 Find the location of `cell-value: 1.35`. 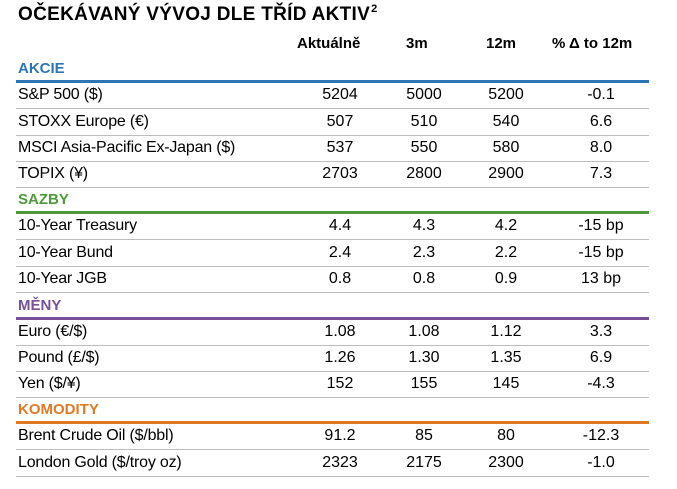

cell-value: 1.35 is located at coordinates (506, 357).